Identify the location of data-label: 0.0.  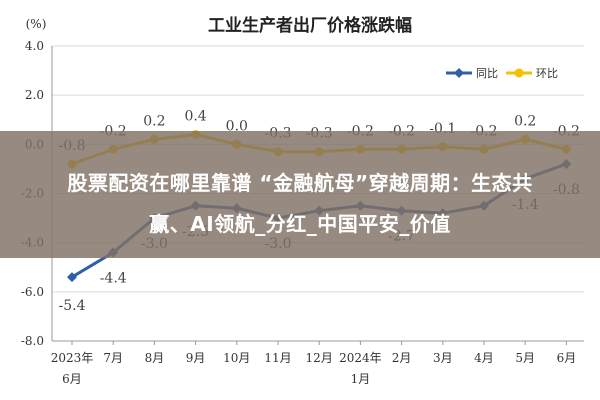
(237, 126).